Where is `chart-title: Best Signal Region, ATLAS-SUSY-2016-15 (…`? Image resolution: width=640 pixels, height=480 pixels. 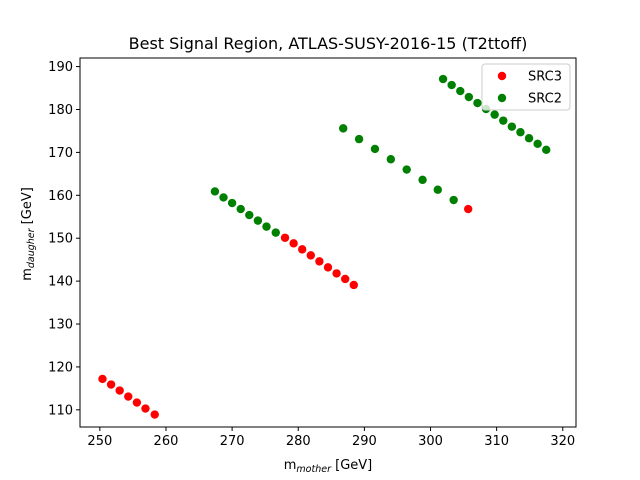
chart-title: Best Signal Region, ATLAS-SUSY-2016-15 (… is located at coordinates (328, 43).